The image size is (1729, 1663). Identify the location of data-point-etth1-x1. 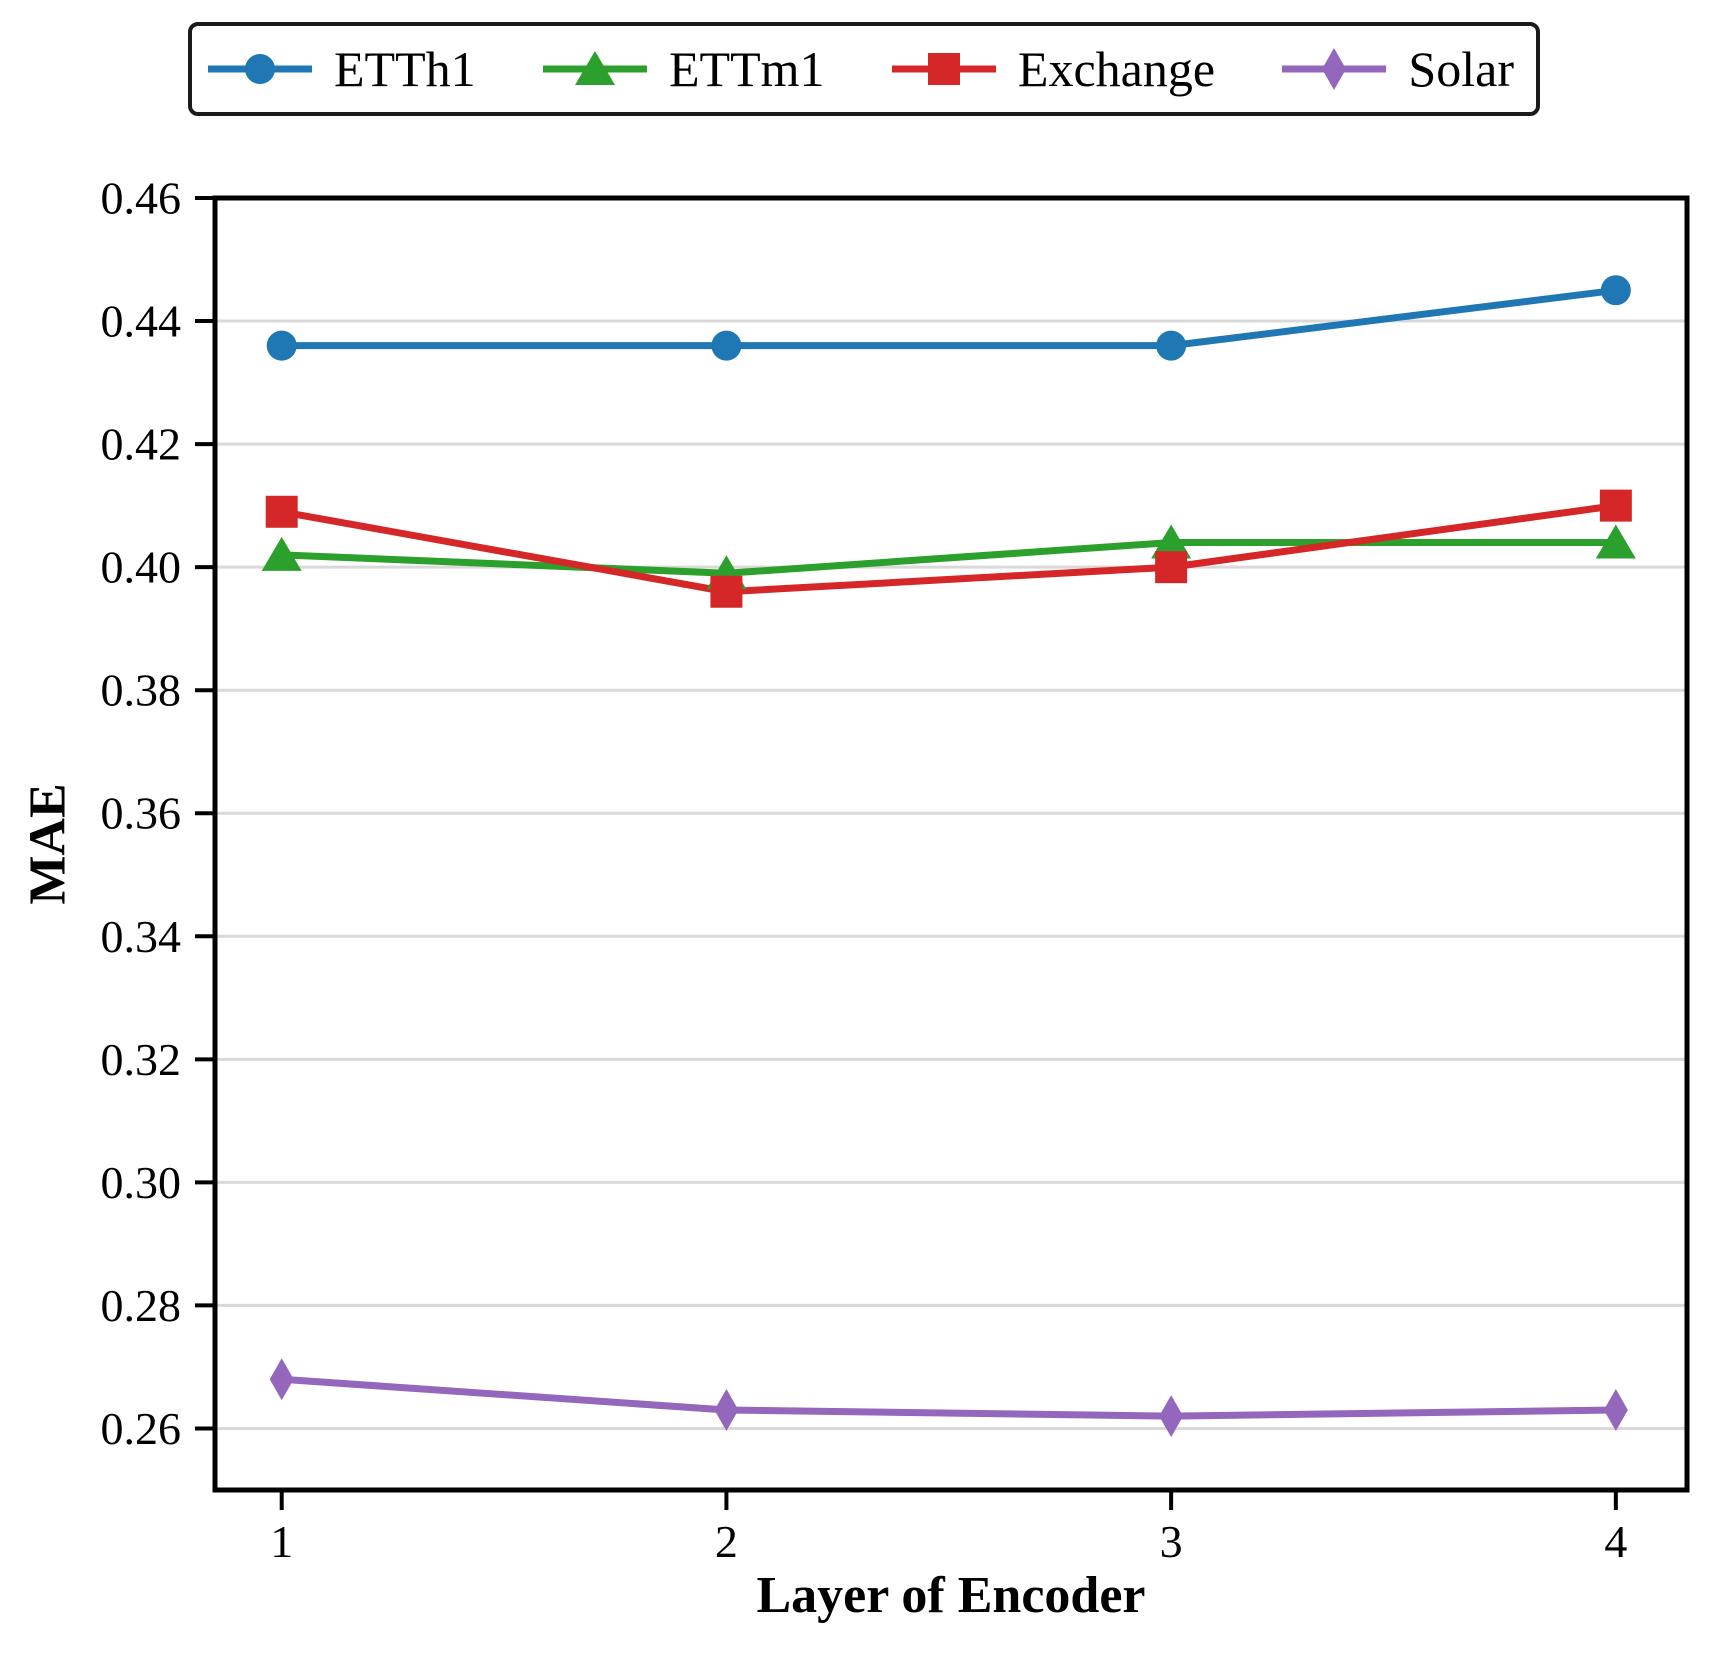
(281, 345).